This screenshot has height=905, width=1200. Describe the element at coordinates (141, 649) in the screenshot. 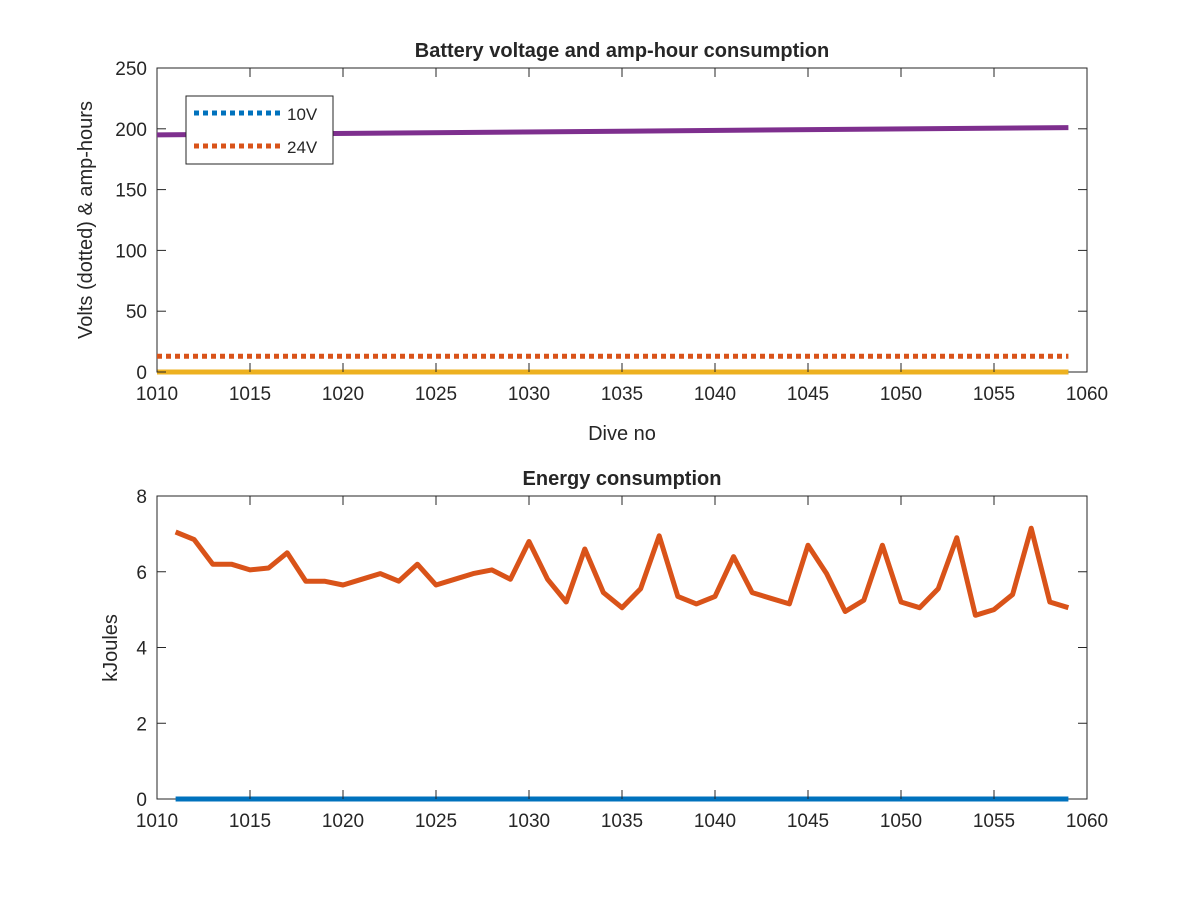

I see `bottom-y-tick-label: 4` at that location.